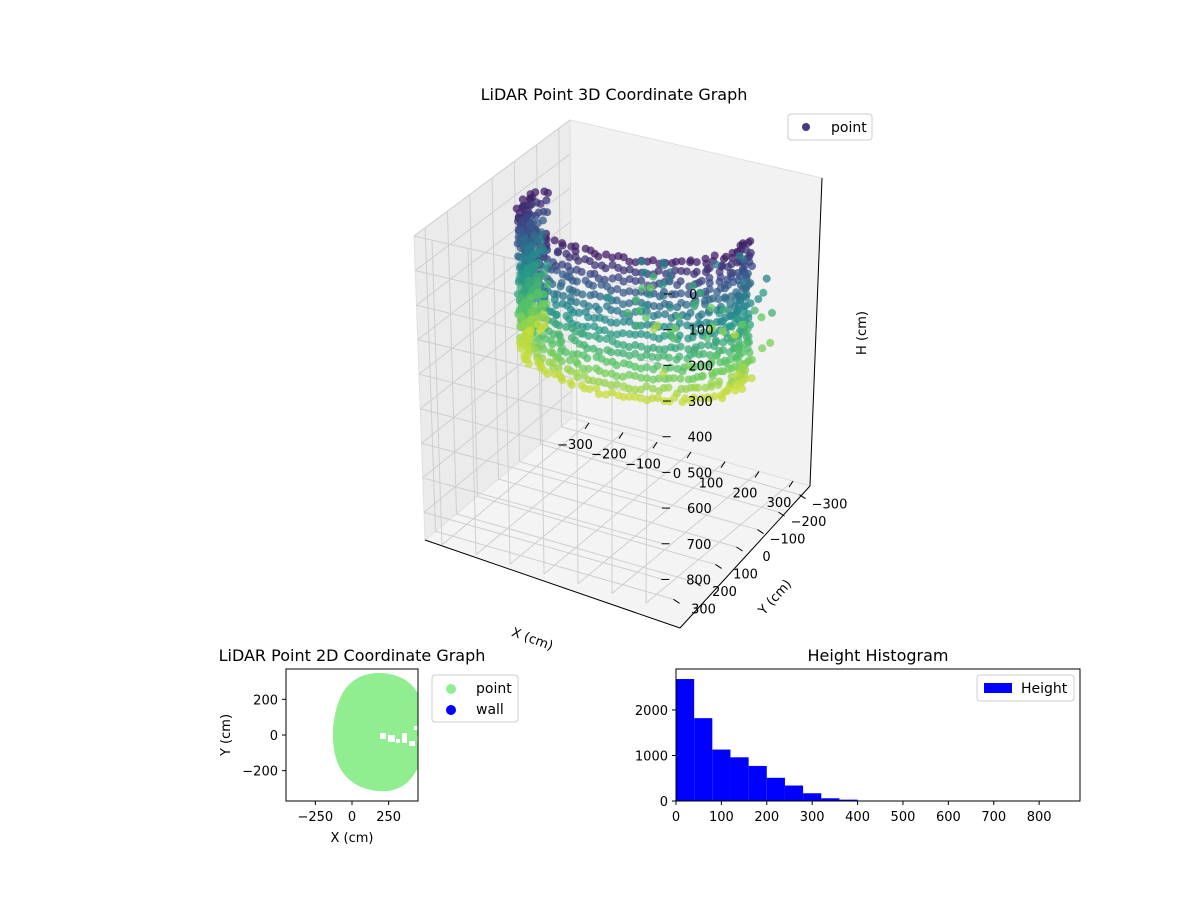  What do you see at coordinates (876, 740) in the screenshot?
I see `histogram-bars` at bounding box center [876, 740].